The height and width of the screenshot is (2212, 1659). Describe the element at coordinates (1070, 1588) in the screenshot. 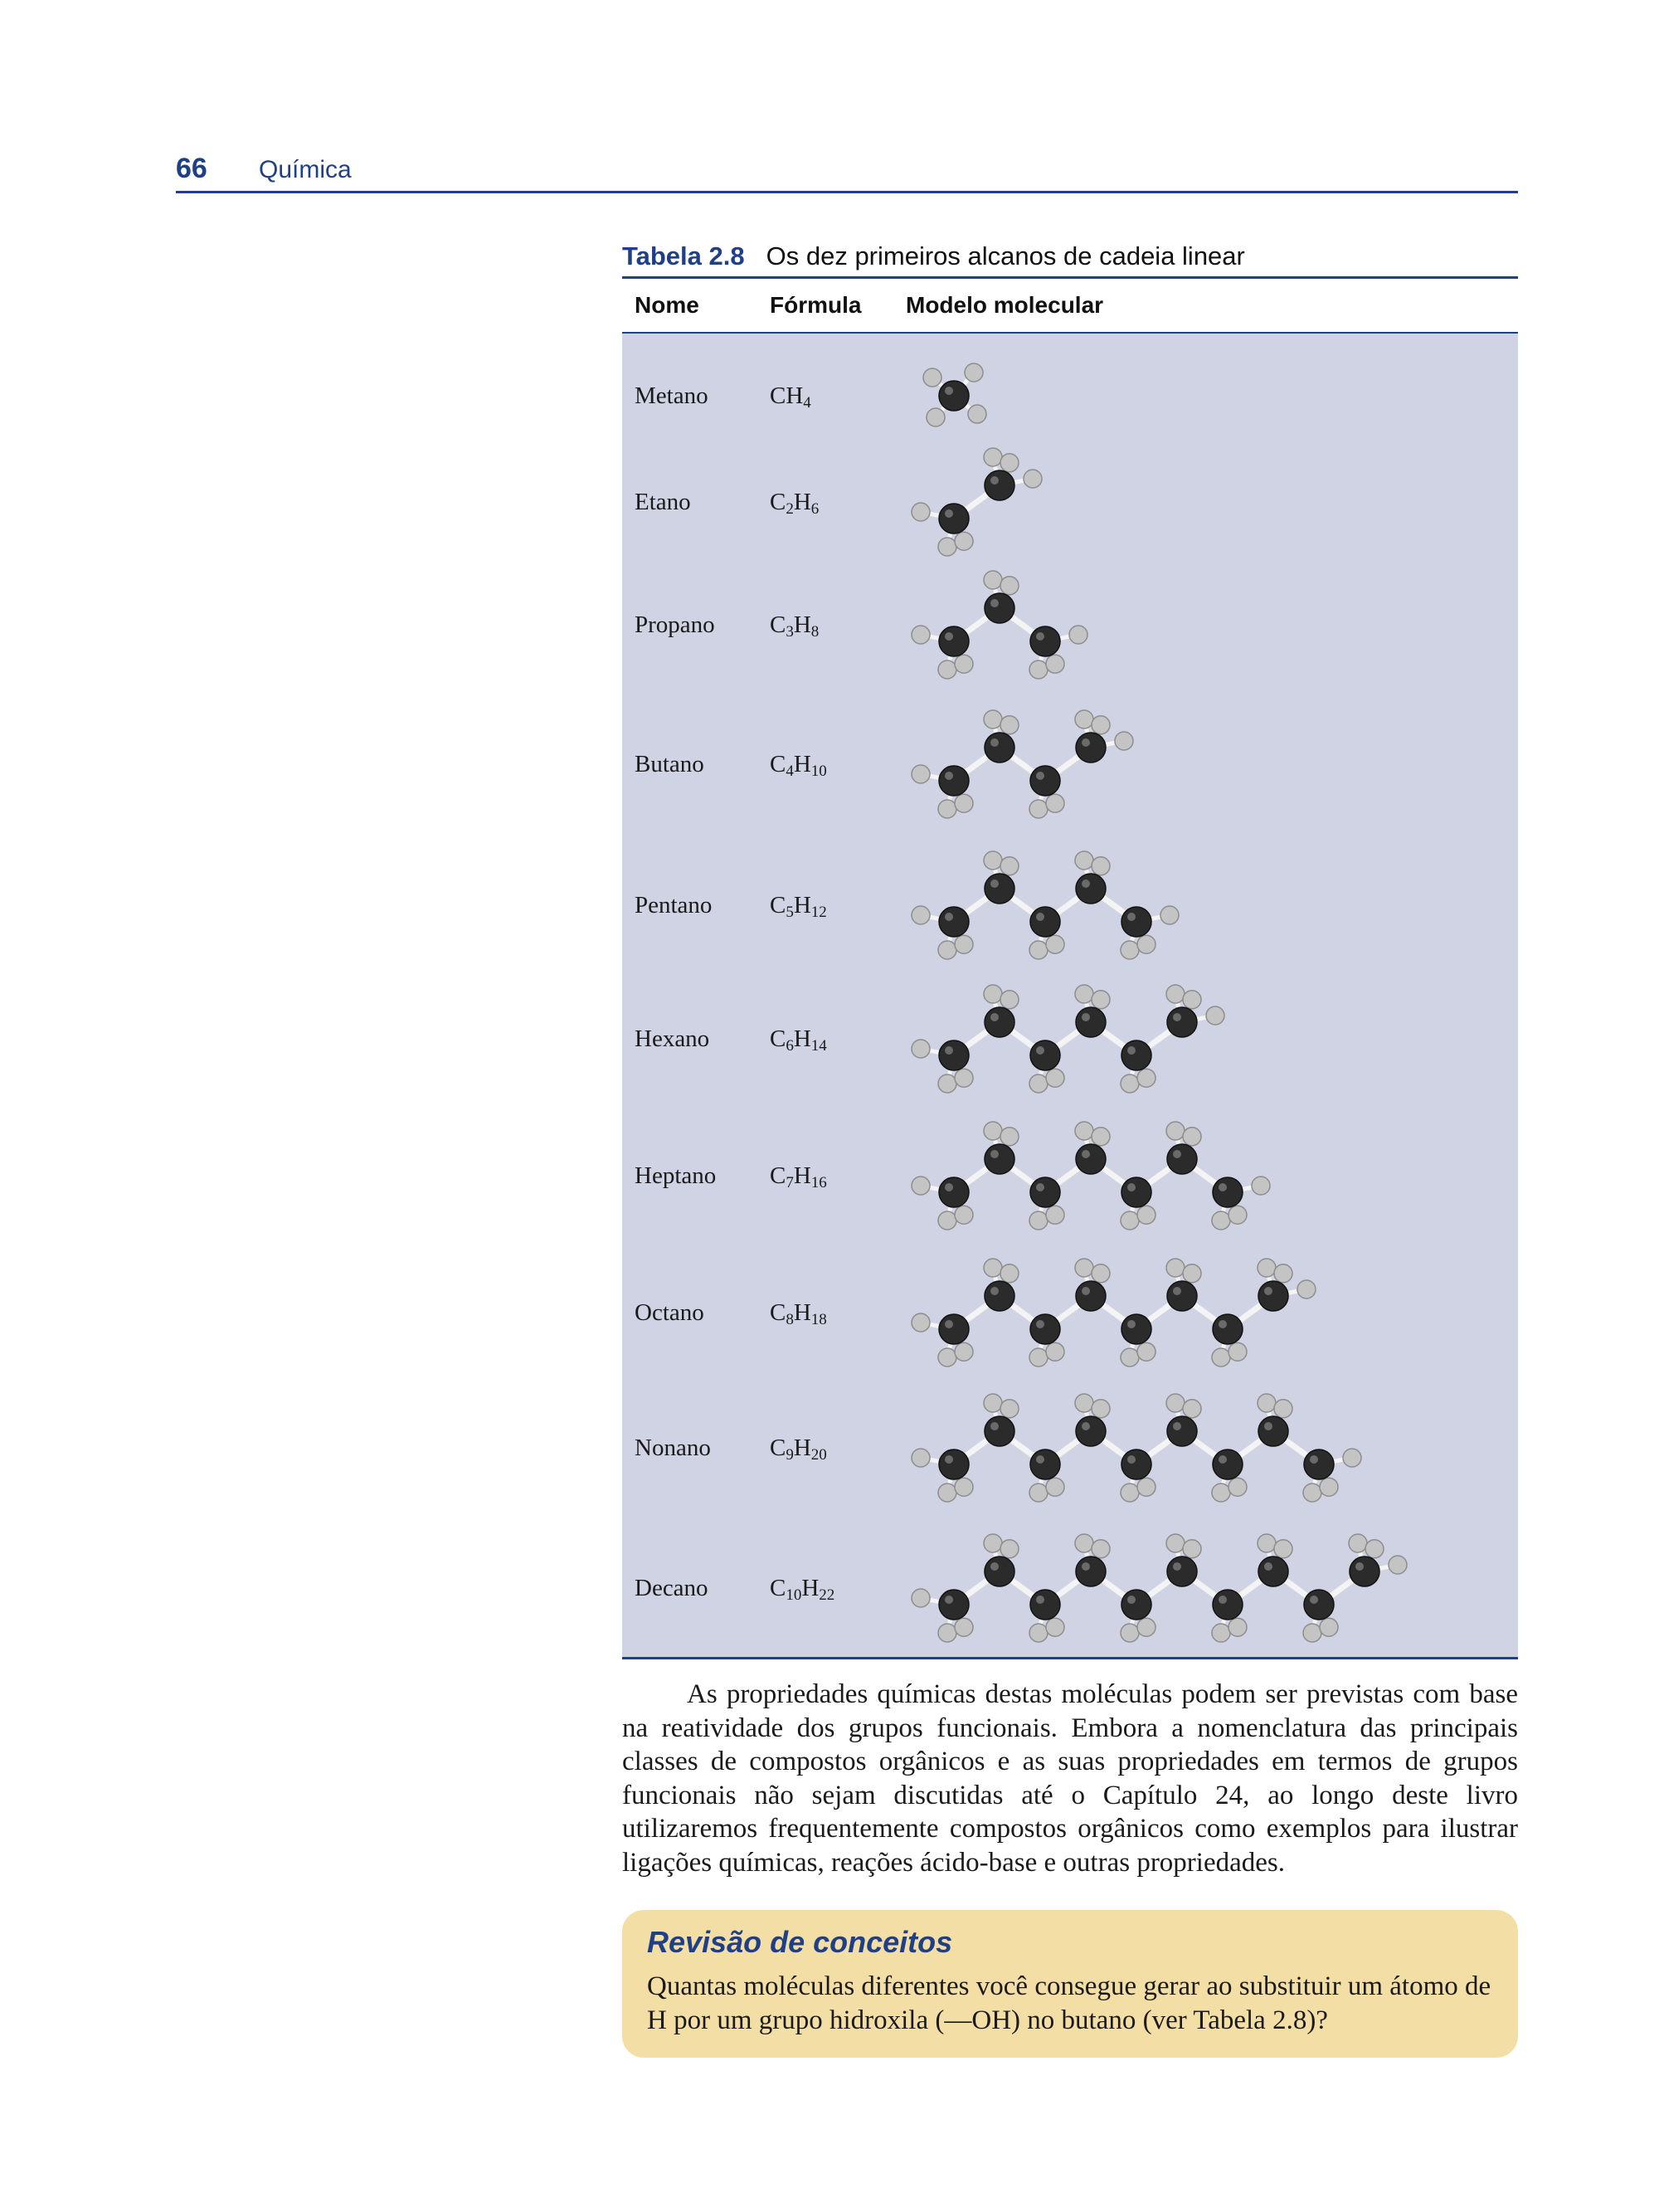

I see `table-row: Decano C10H22` at that location.